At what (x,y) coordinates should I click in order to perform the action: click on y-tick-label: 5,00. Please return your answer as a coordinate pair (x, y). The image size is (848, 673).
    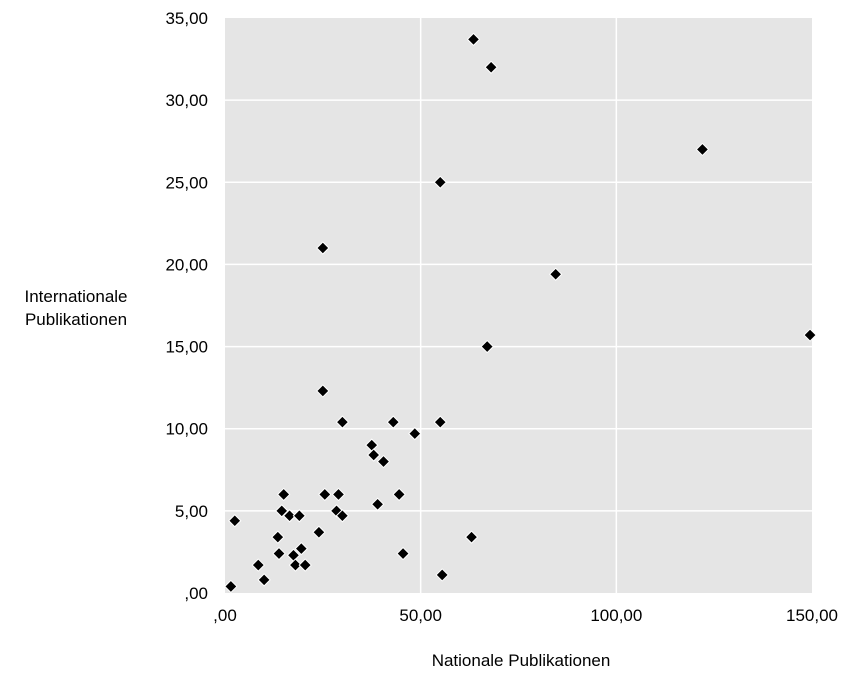
    Looking at the image, I should click on (191, 511).